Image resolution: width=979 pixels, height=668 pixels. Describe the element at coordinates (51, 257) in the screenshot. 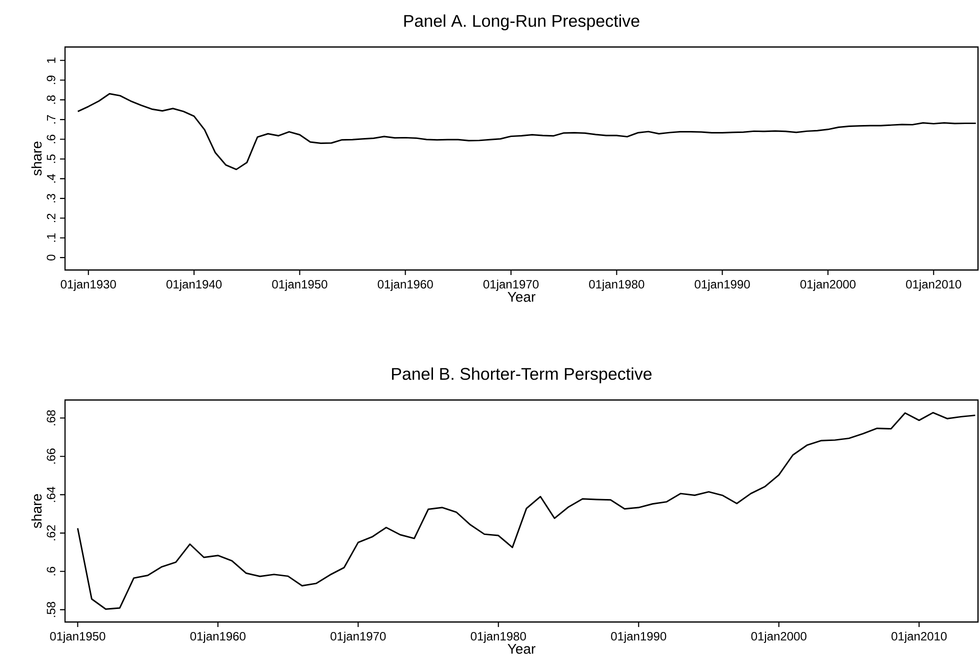

I see `y-tick-label: 0` at that location.